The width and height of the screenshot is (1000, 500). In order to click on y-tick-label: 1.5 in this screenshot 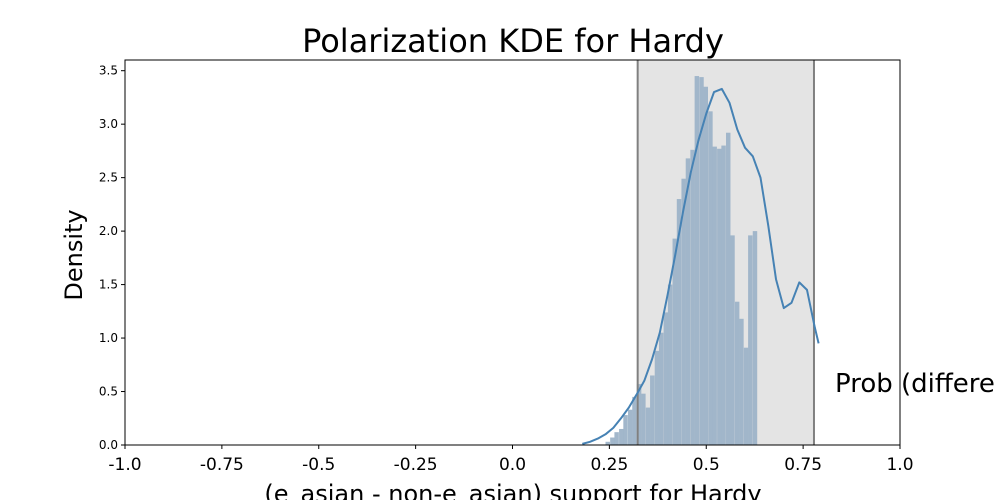, I will do `click(108, 285)`.